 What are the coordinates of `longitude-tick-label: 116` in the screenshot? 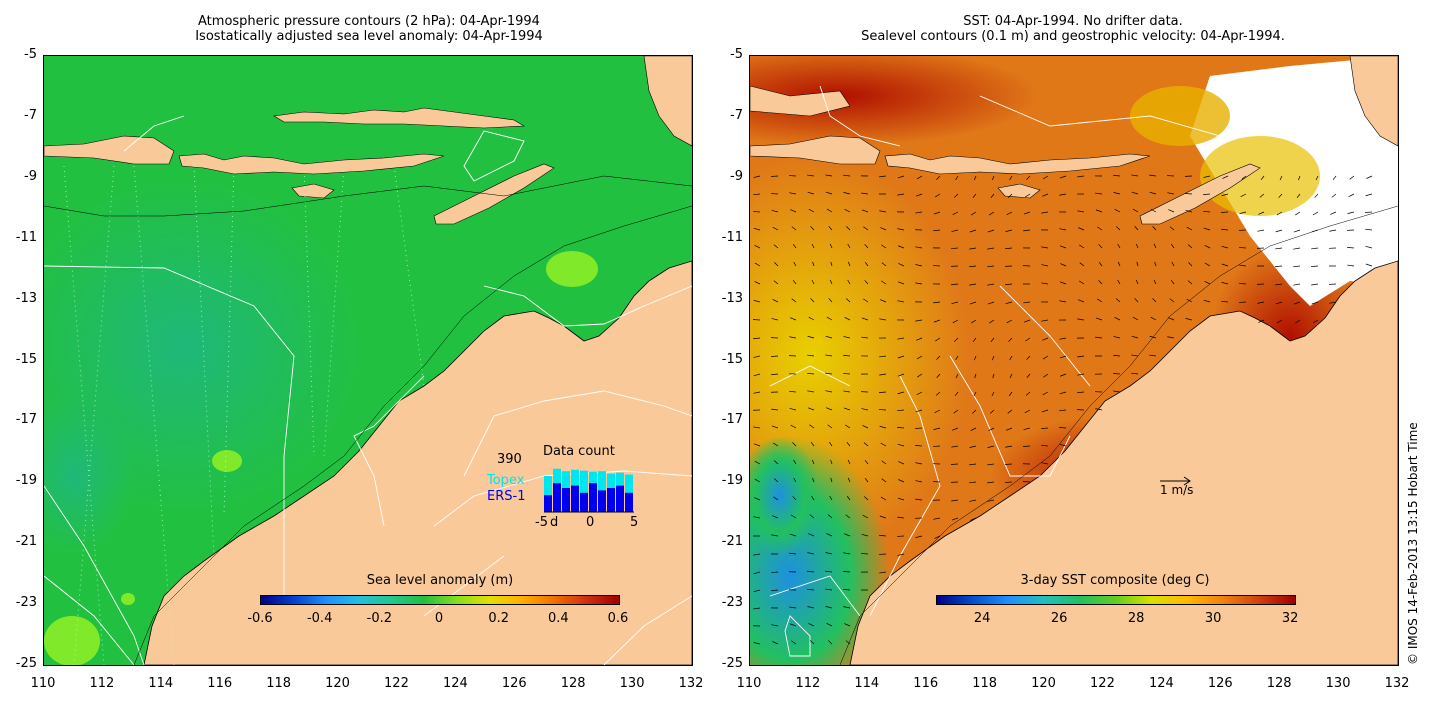 It's located at (926, 683).